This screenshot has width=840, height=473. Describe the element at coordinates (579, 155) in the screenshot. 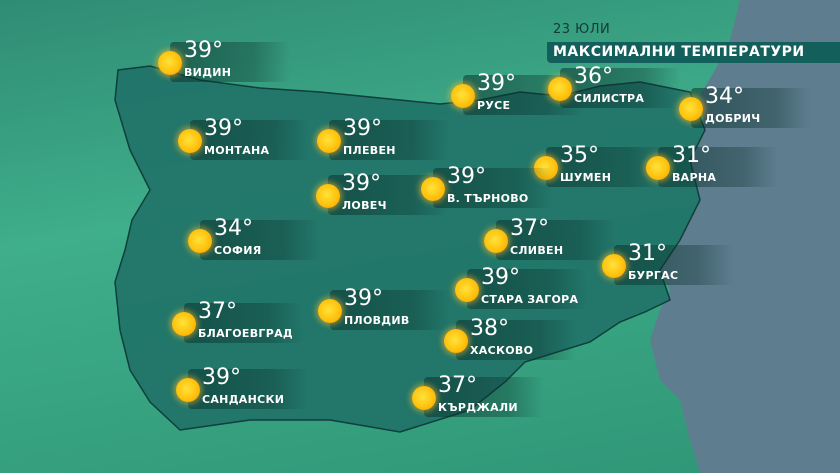

I see `temperature: 35°` at that location.